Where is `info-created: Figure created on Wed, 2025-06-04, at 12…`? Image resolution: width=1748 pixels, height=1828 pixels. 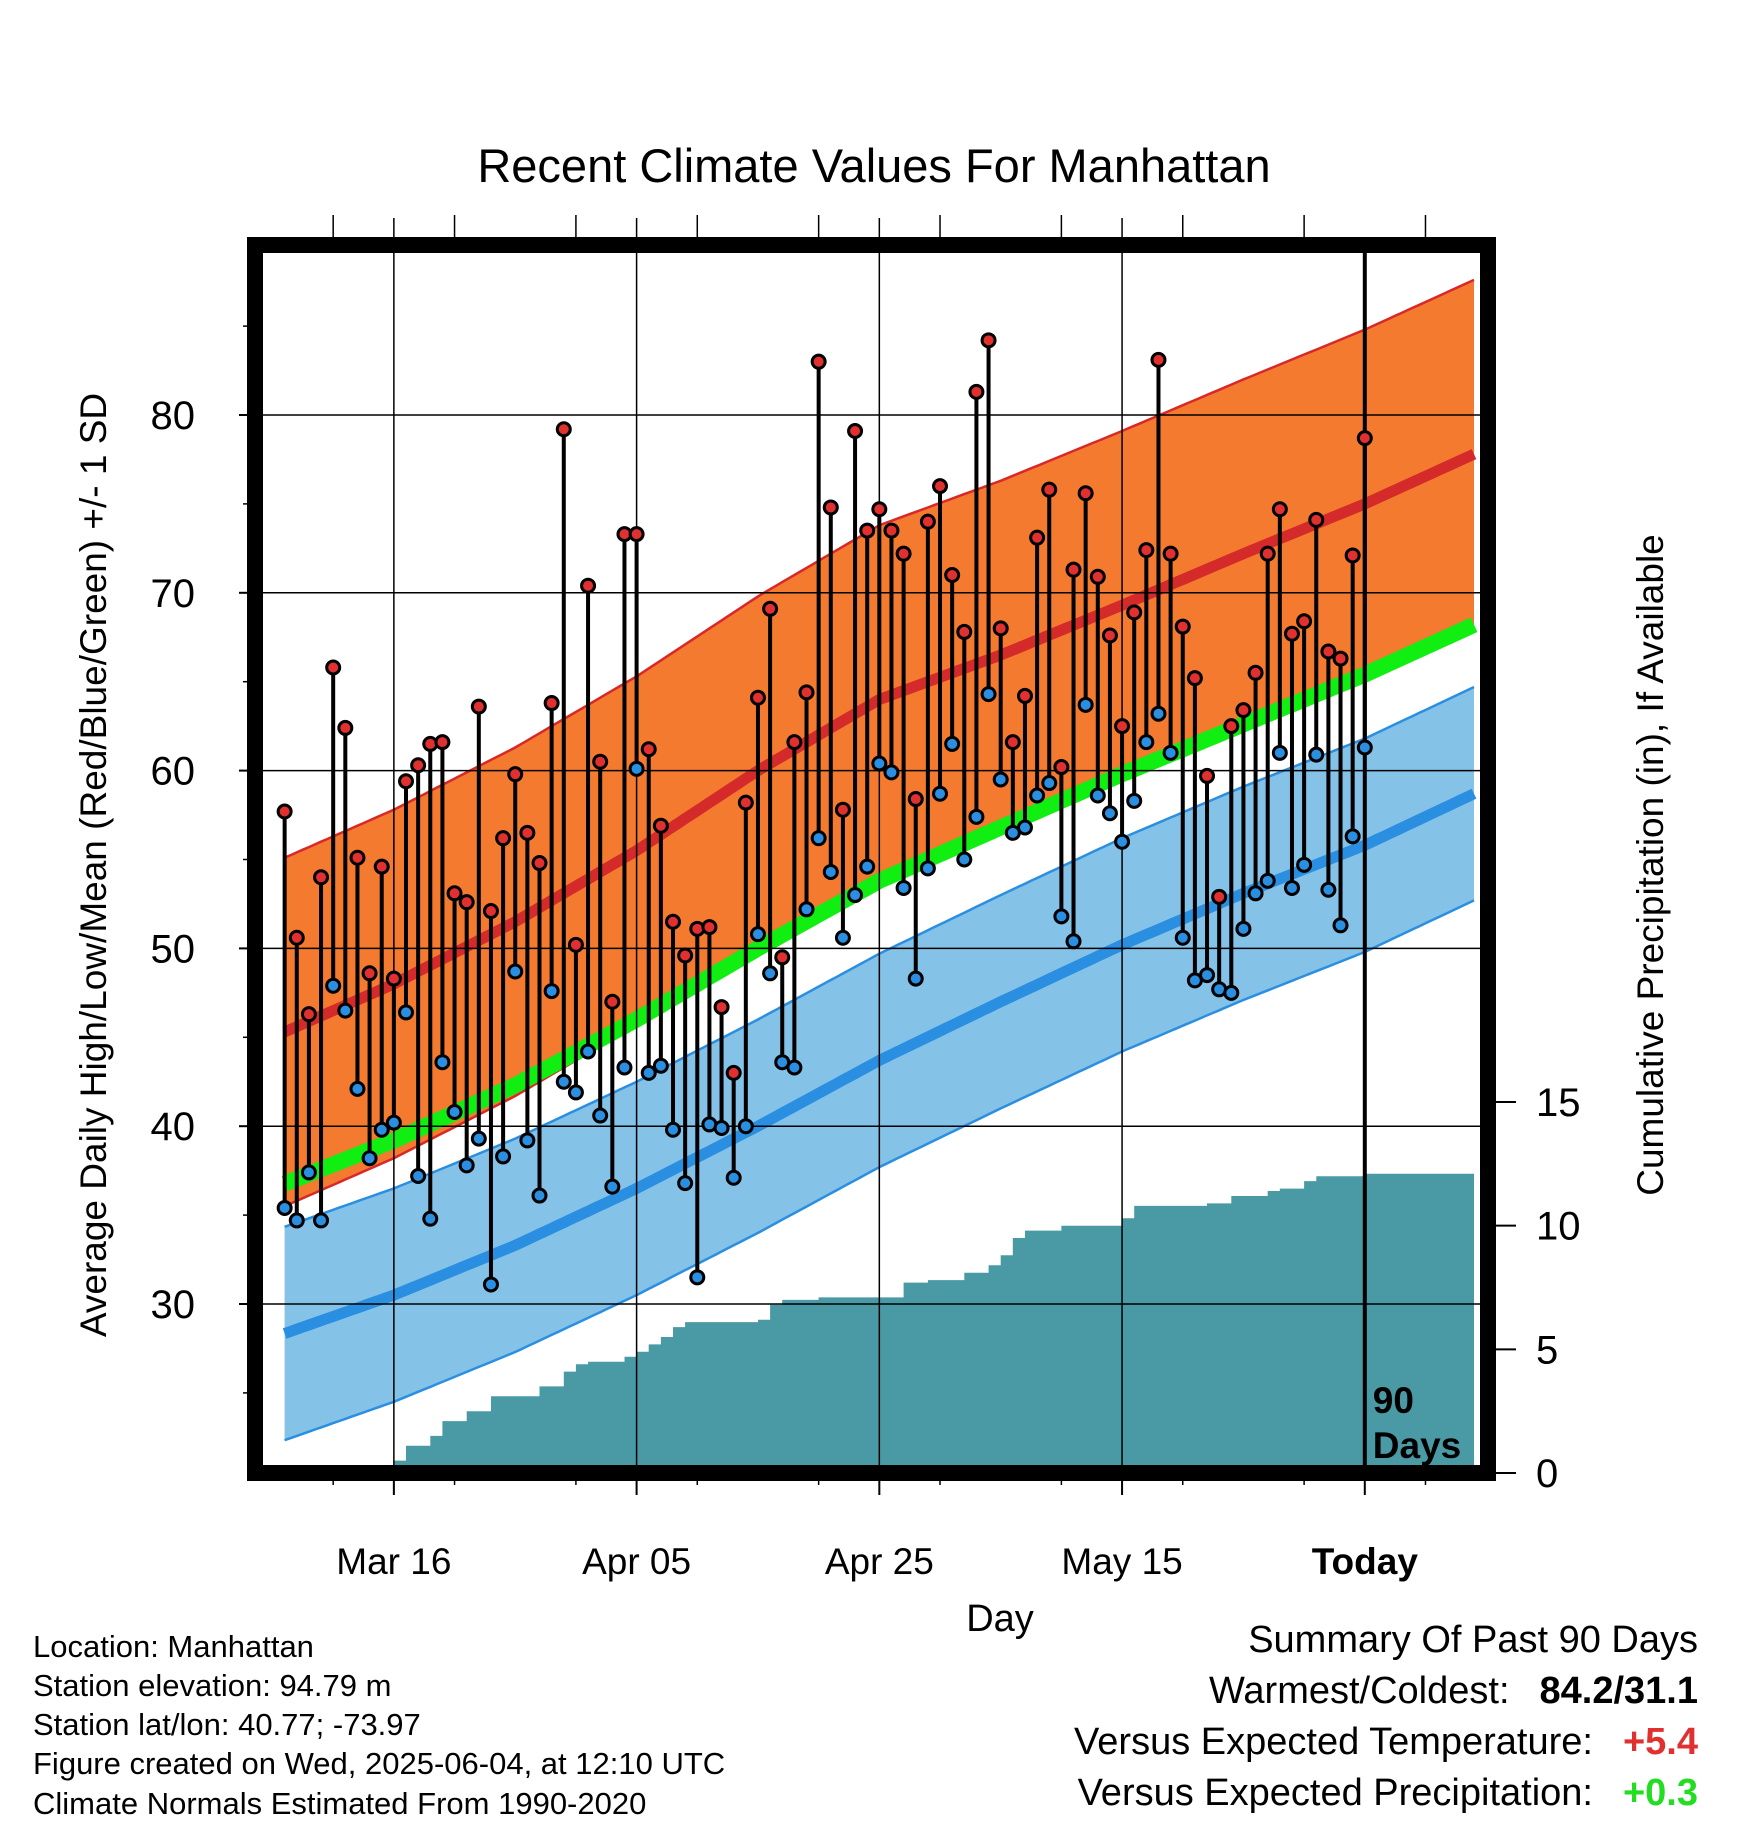
info-created: Figure created on Wed, 2025-06-04, at 12… is located at coordinates (379, 1763).